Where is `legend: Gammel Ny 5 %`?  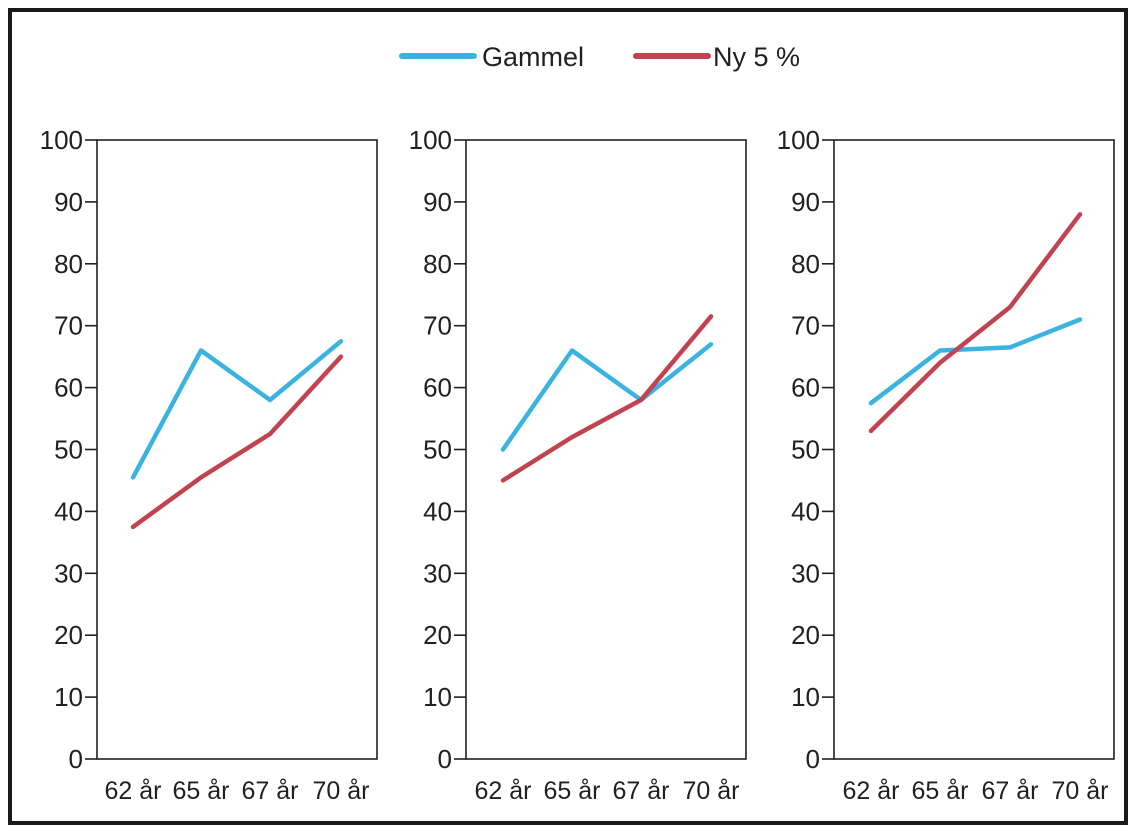
legend: Gammel Ny 5 % is located at coordinates (599, 57).